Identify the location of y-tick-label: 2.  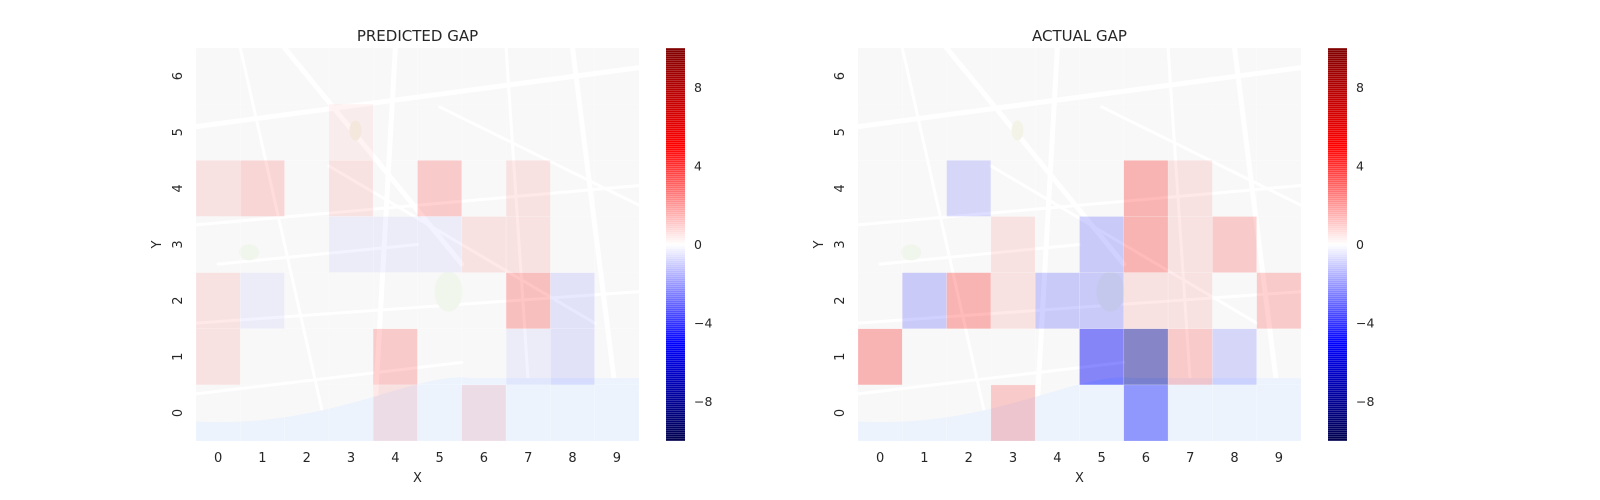
(178, 301).